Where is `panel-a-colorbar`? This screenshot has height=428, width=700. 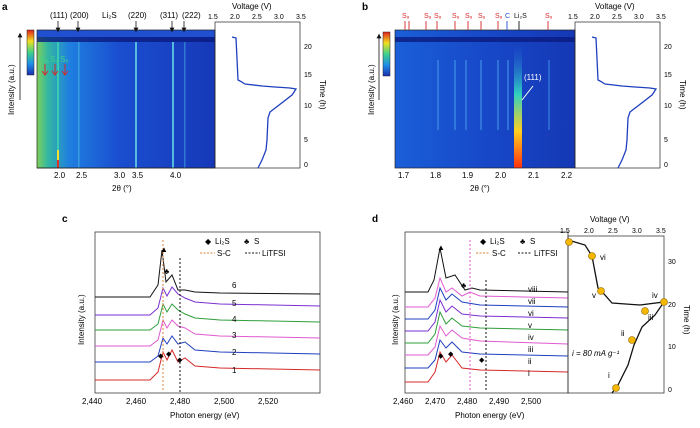 panel-a-colorbar is located at coordinates (30, 52).